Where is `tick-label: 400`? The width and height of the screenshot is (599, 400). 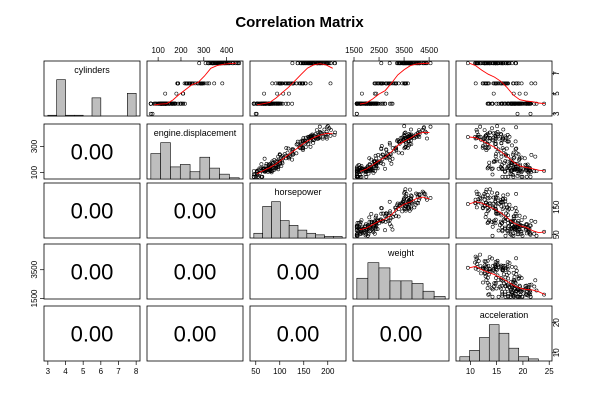 tick-label: 400 is located at coordinates (227, 50).